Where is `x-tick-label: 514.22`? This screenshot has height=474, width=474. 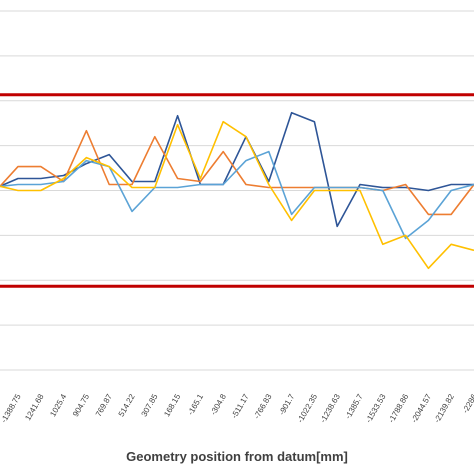
x-tick-label: 514.22 is located at coordinates (127, 405).